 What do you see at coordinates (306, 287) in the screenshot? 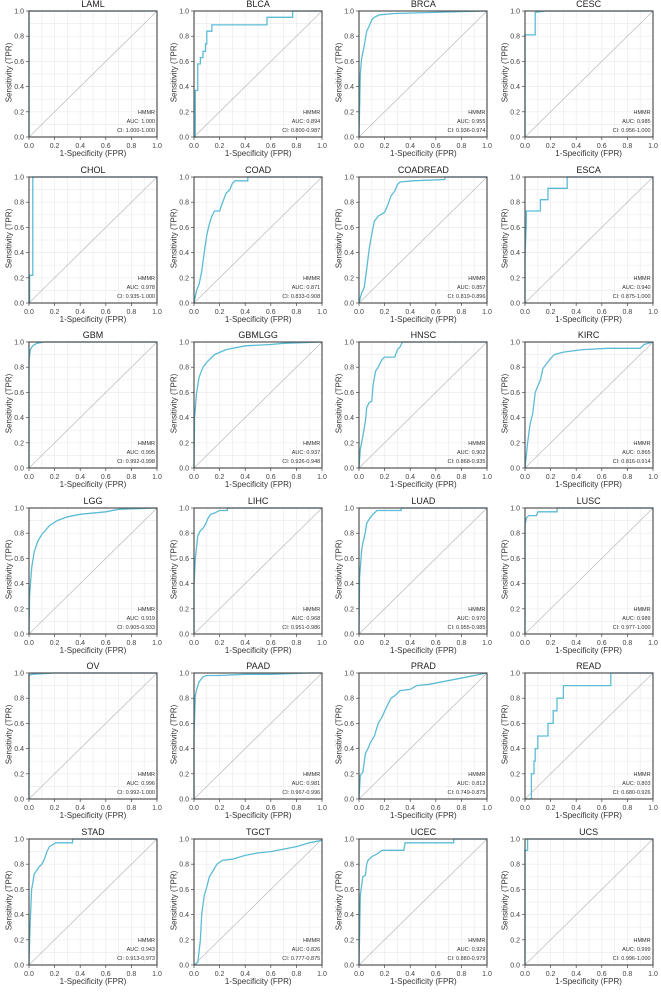
I see `annotation-auc: AUC: 0.871` at bounding box center [306, 287].